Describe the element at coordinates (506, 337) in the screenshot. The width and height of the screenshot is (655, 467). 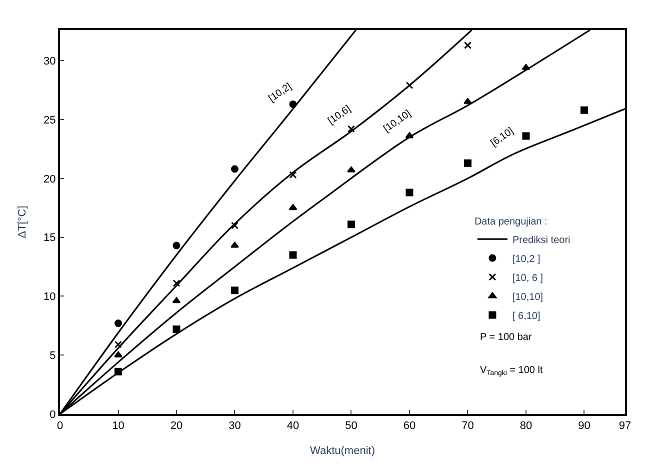
I see `annotation: P = 100 bar` at that location.